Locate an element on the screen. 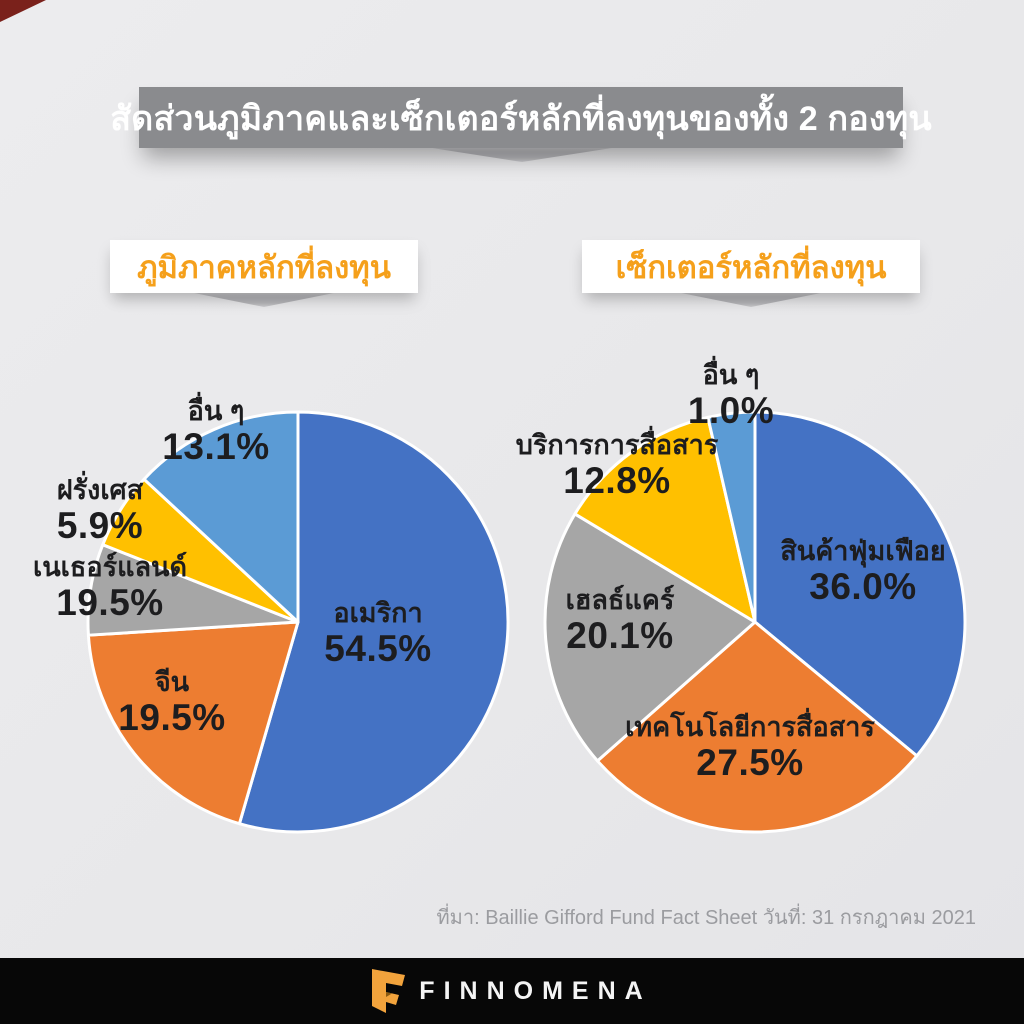  sectors-header-box: เซ็กเตอร์หลักที่ลงทุน is located at coordinates (751, 266).